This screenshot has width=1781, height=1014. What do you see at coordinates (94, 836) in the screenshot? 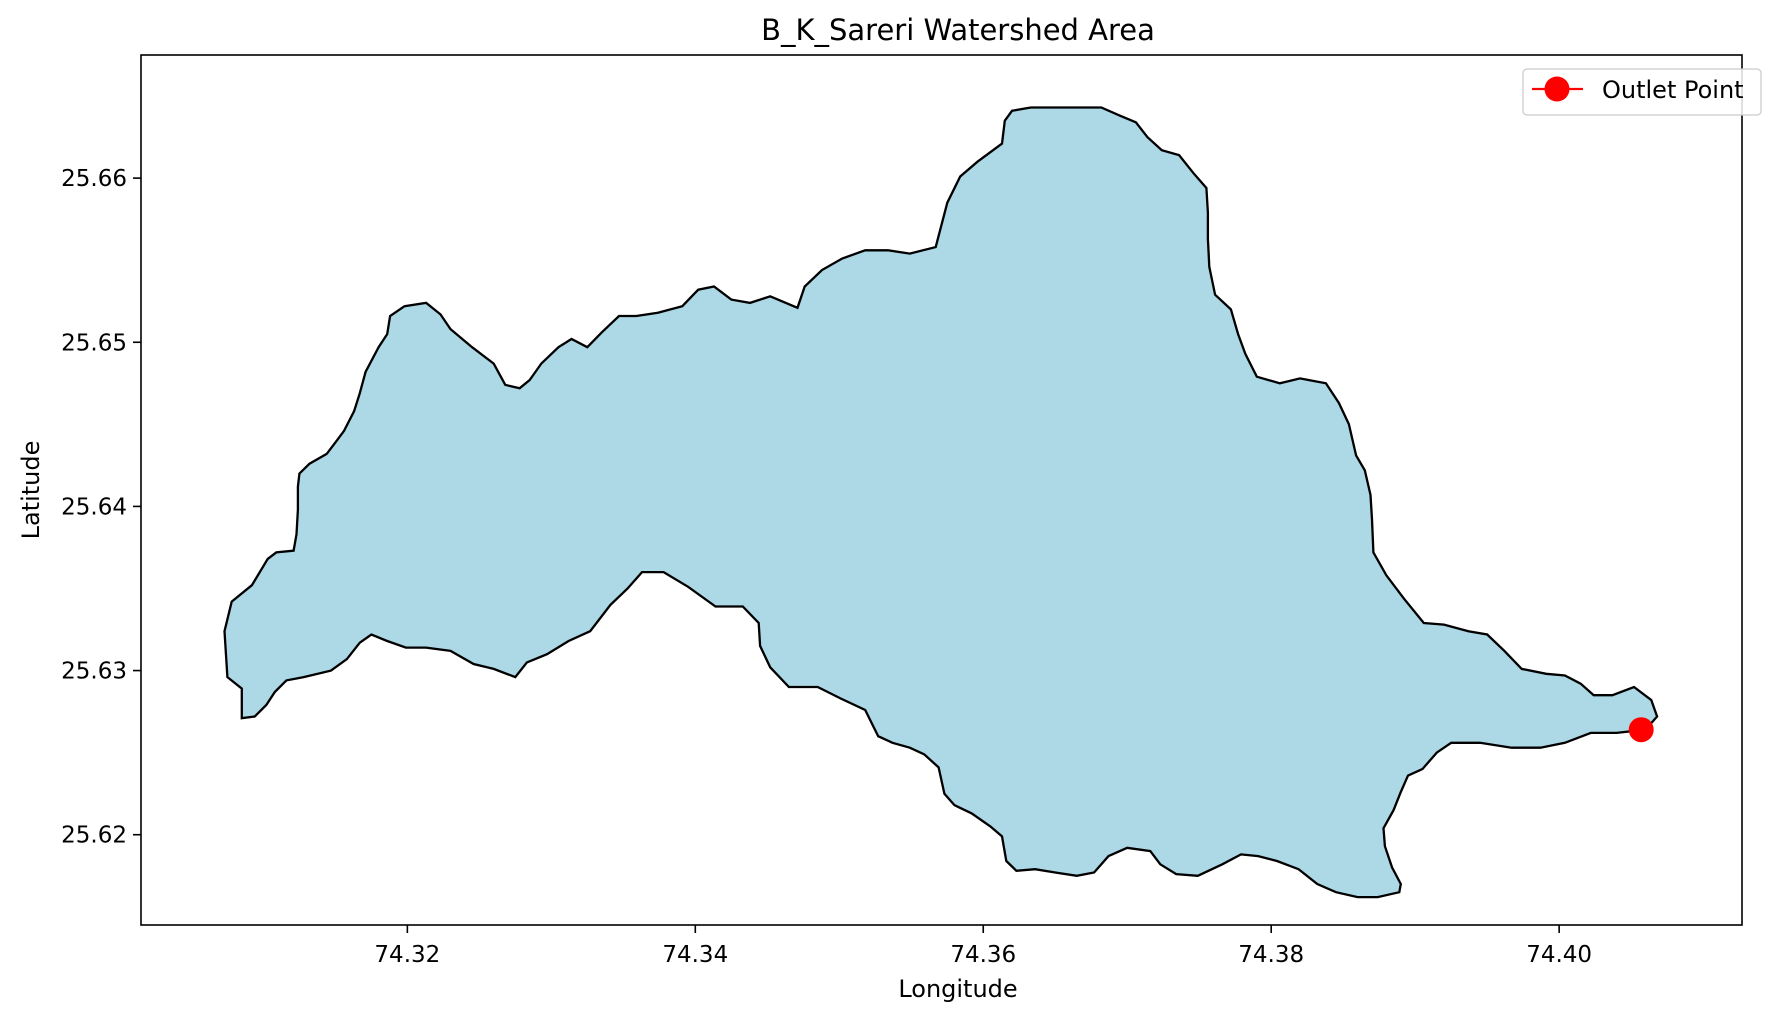
I see `y-tick-label: 25.62` at bounding box center [94, 836].